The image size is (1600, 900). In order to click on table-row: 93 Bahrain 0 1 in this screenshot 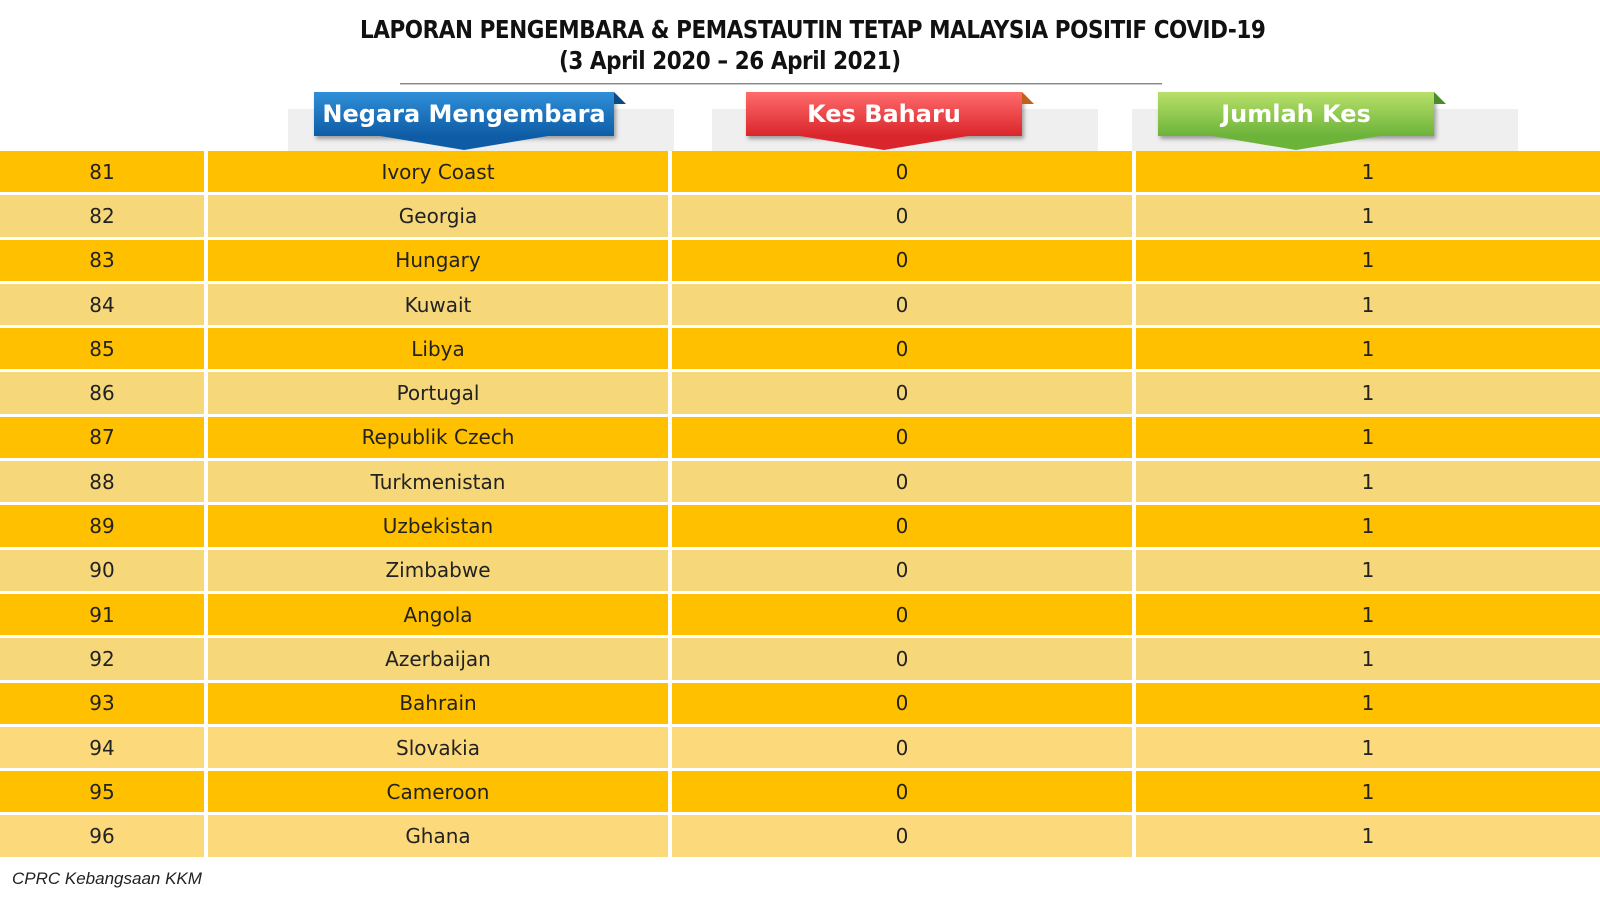, I will do `click(800, 704)`.